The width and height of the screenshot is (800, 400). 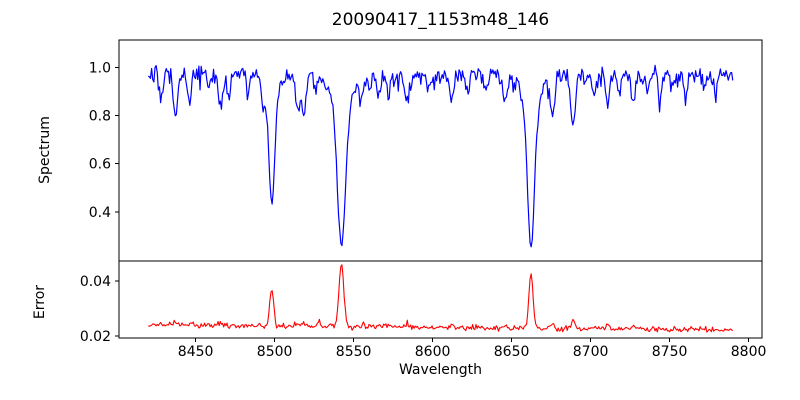 I want to click on spectrum-y-axis-label: Spectrum, so click(x=45, y=150).